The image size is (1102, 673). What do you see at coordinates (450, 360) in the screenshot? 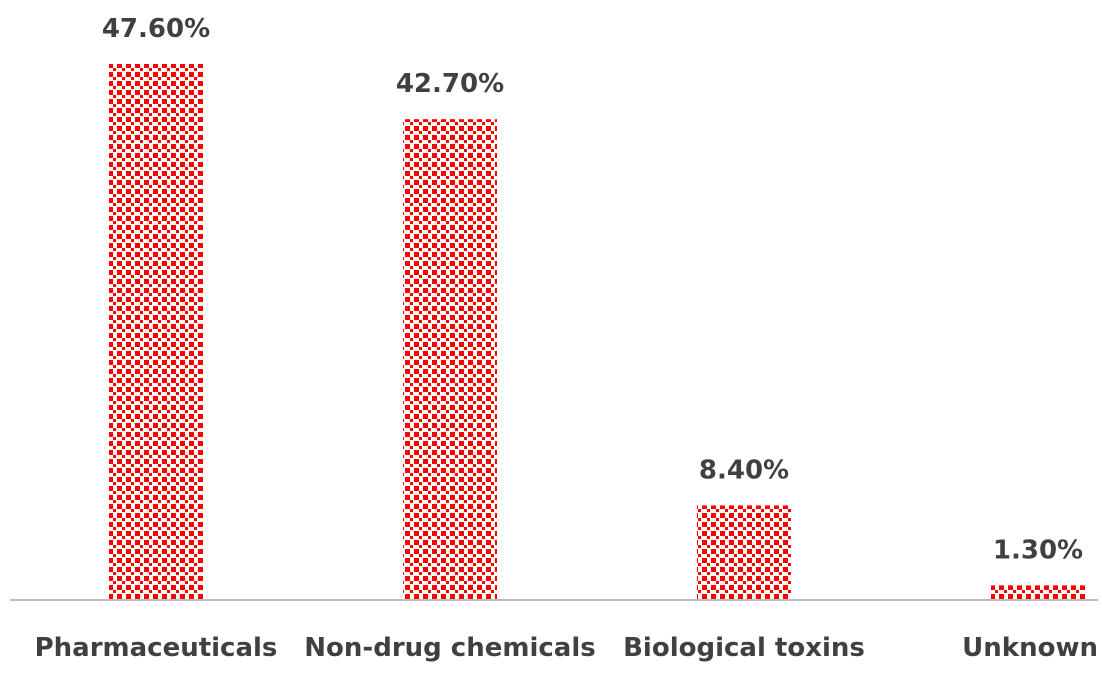
I see `bar-non-drug-chemicals` at bounding box center [450, 360].